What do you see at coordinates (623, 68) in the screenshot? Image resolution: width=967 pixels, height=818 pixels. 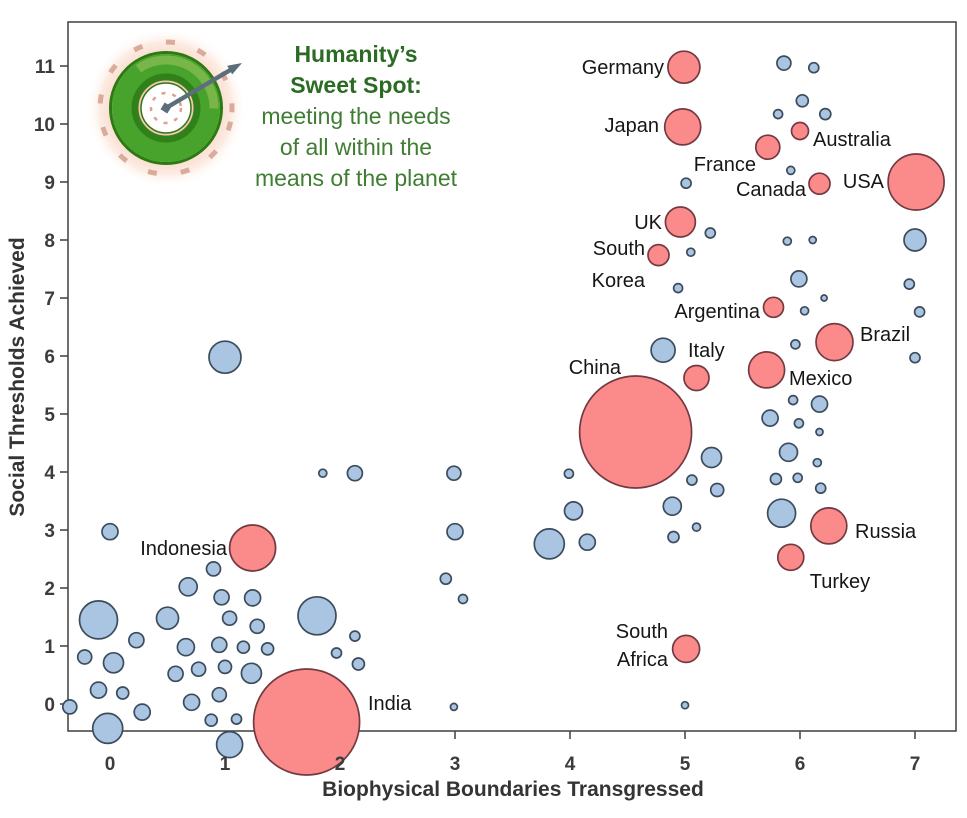 I see `country-label: Germany` at bounding box center [623, 68].